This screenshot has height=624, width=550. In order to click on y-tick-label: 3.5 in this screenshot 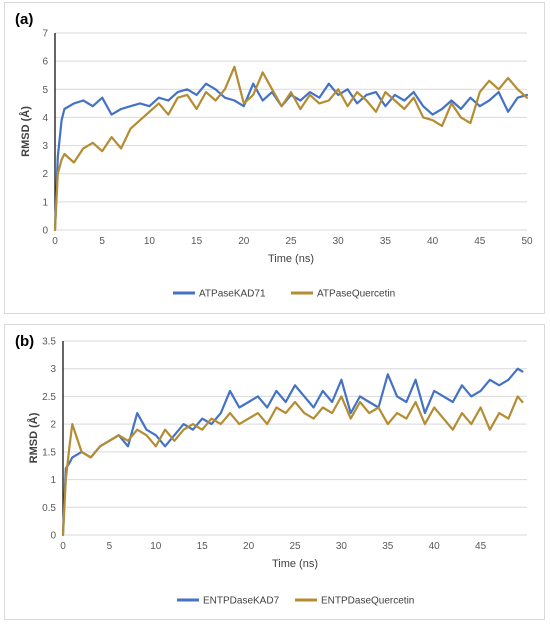, I will do `click(49, 342)`.